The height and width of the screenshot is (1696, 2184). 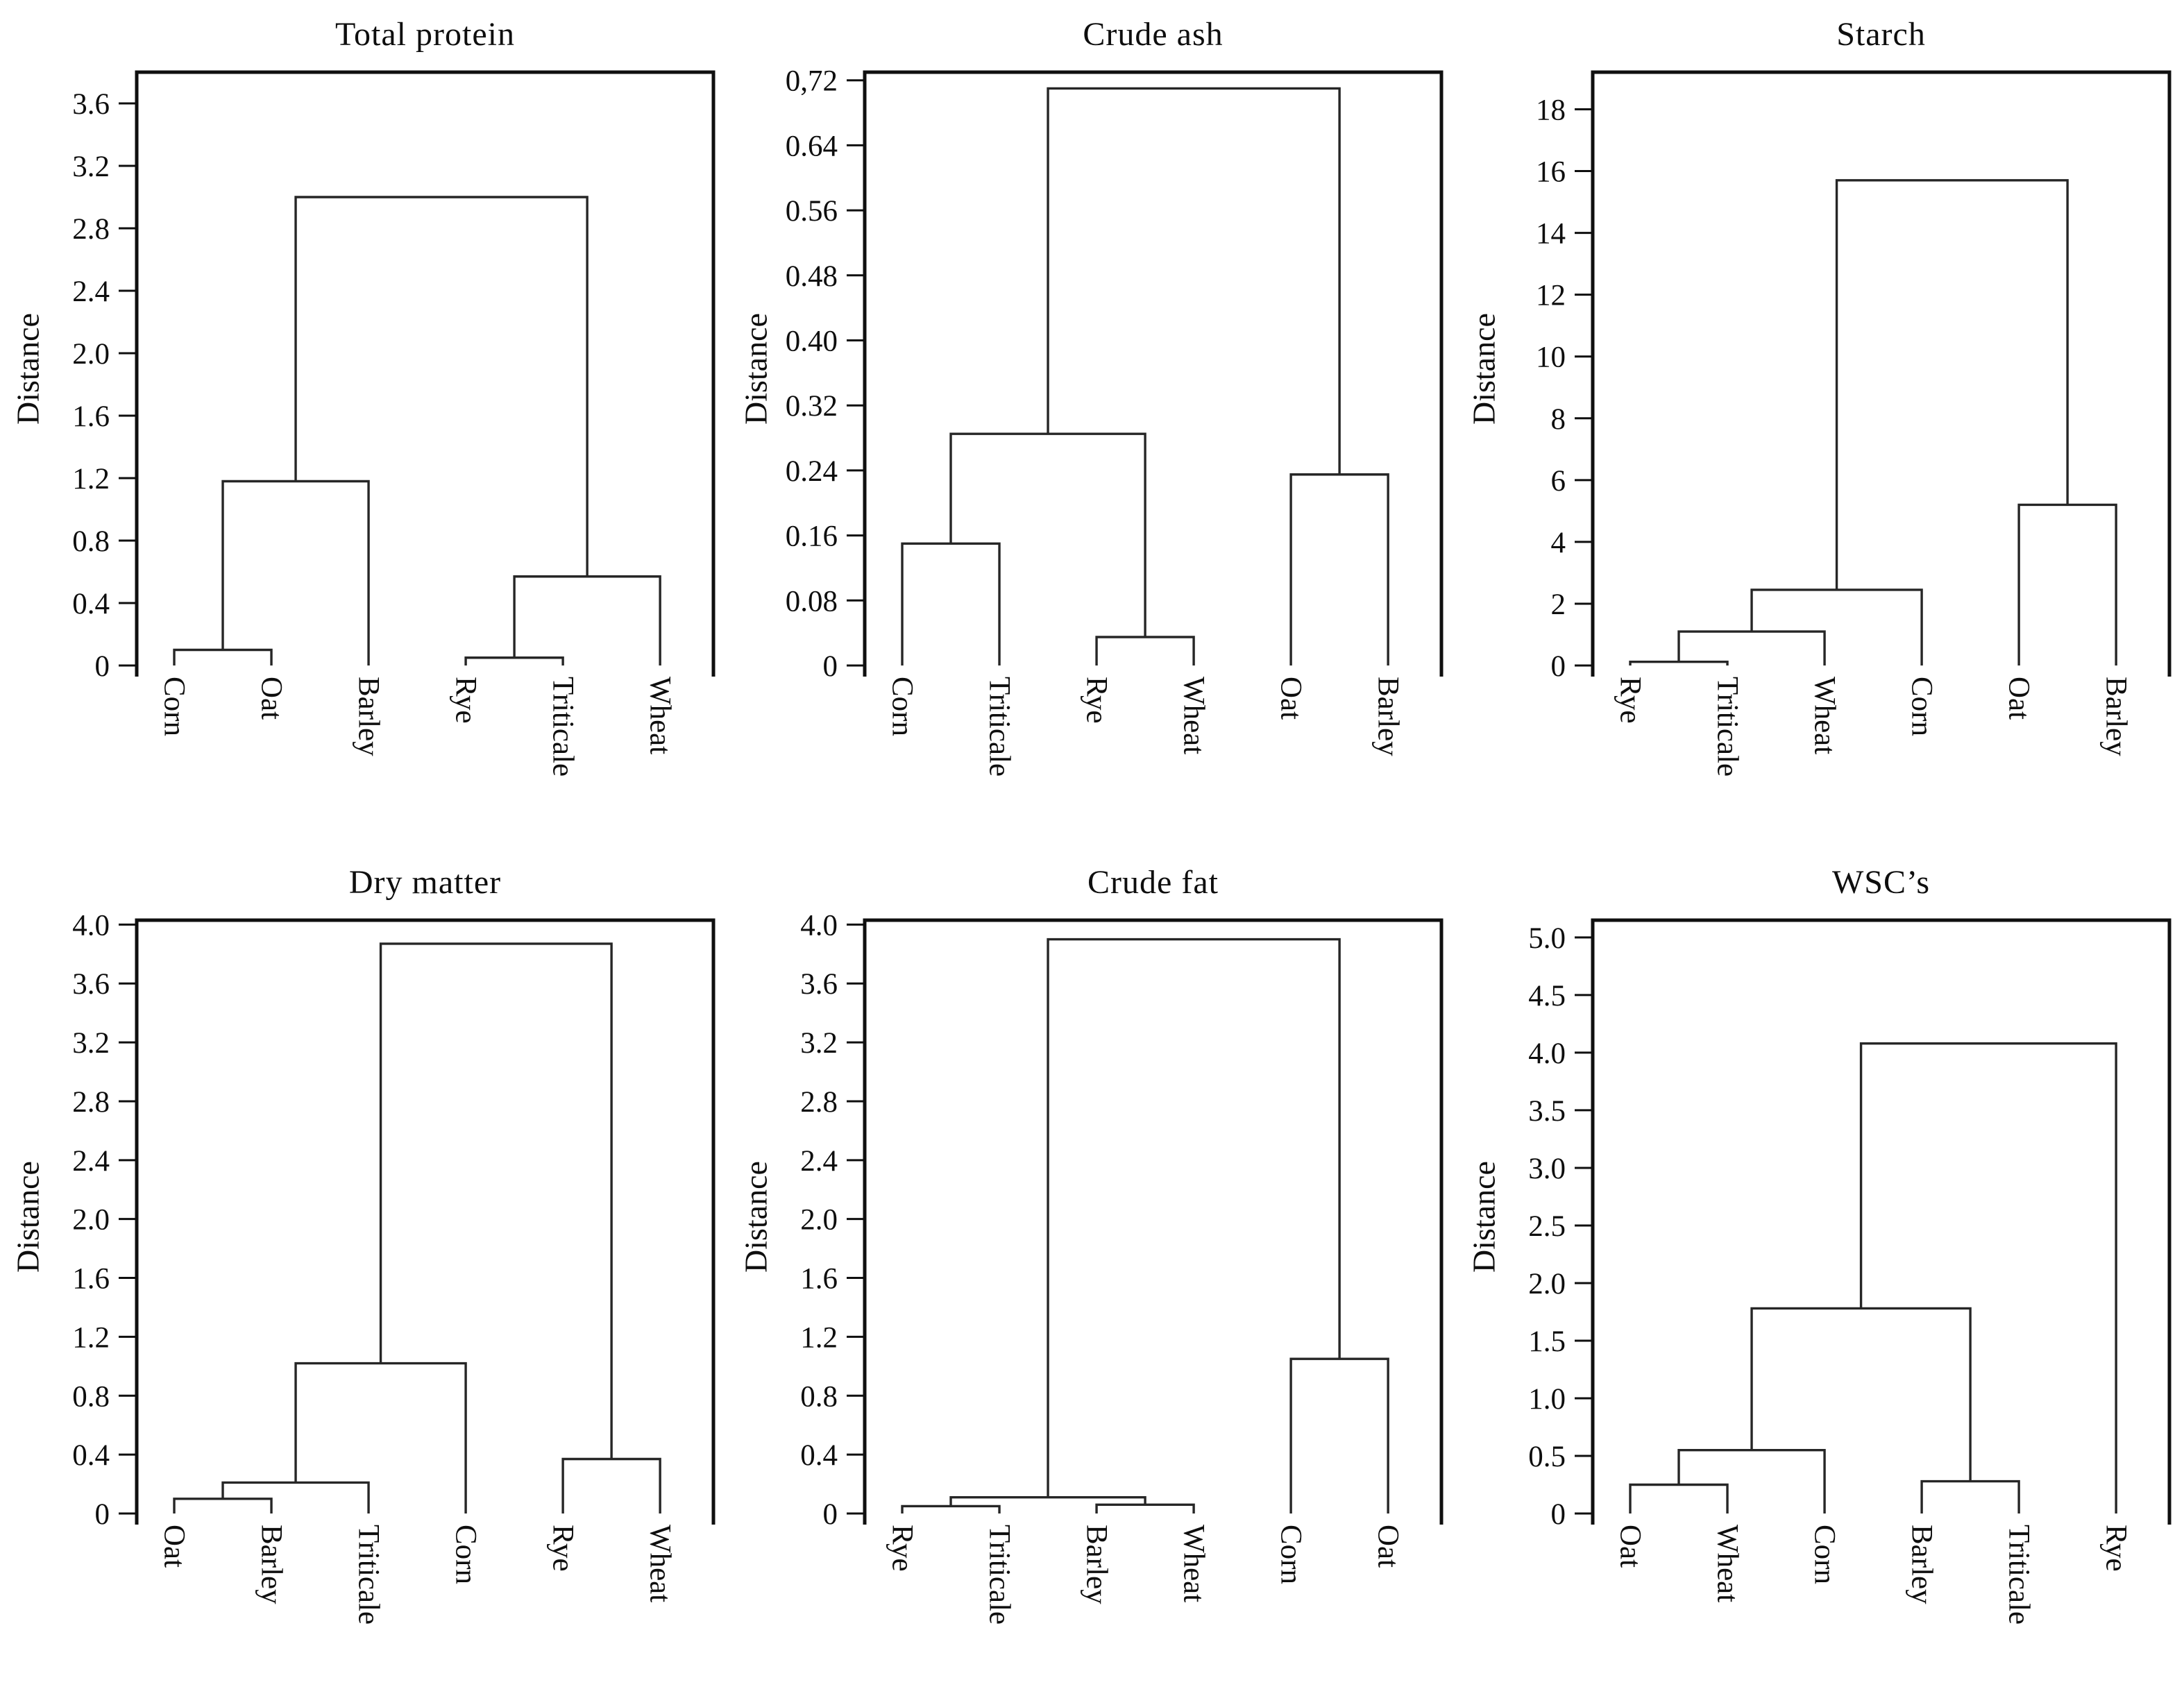 What do you see at coordinates (1547, 1457) in the screenshot?
I see `y-tick-label: 0.5` at bounding box center [1547, 1457].